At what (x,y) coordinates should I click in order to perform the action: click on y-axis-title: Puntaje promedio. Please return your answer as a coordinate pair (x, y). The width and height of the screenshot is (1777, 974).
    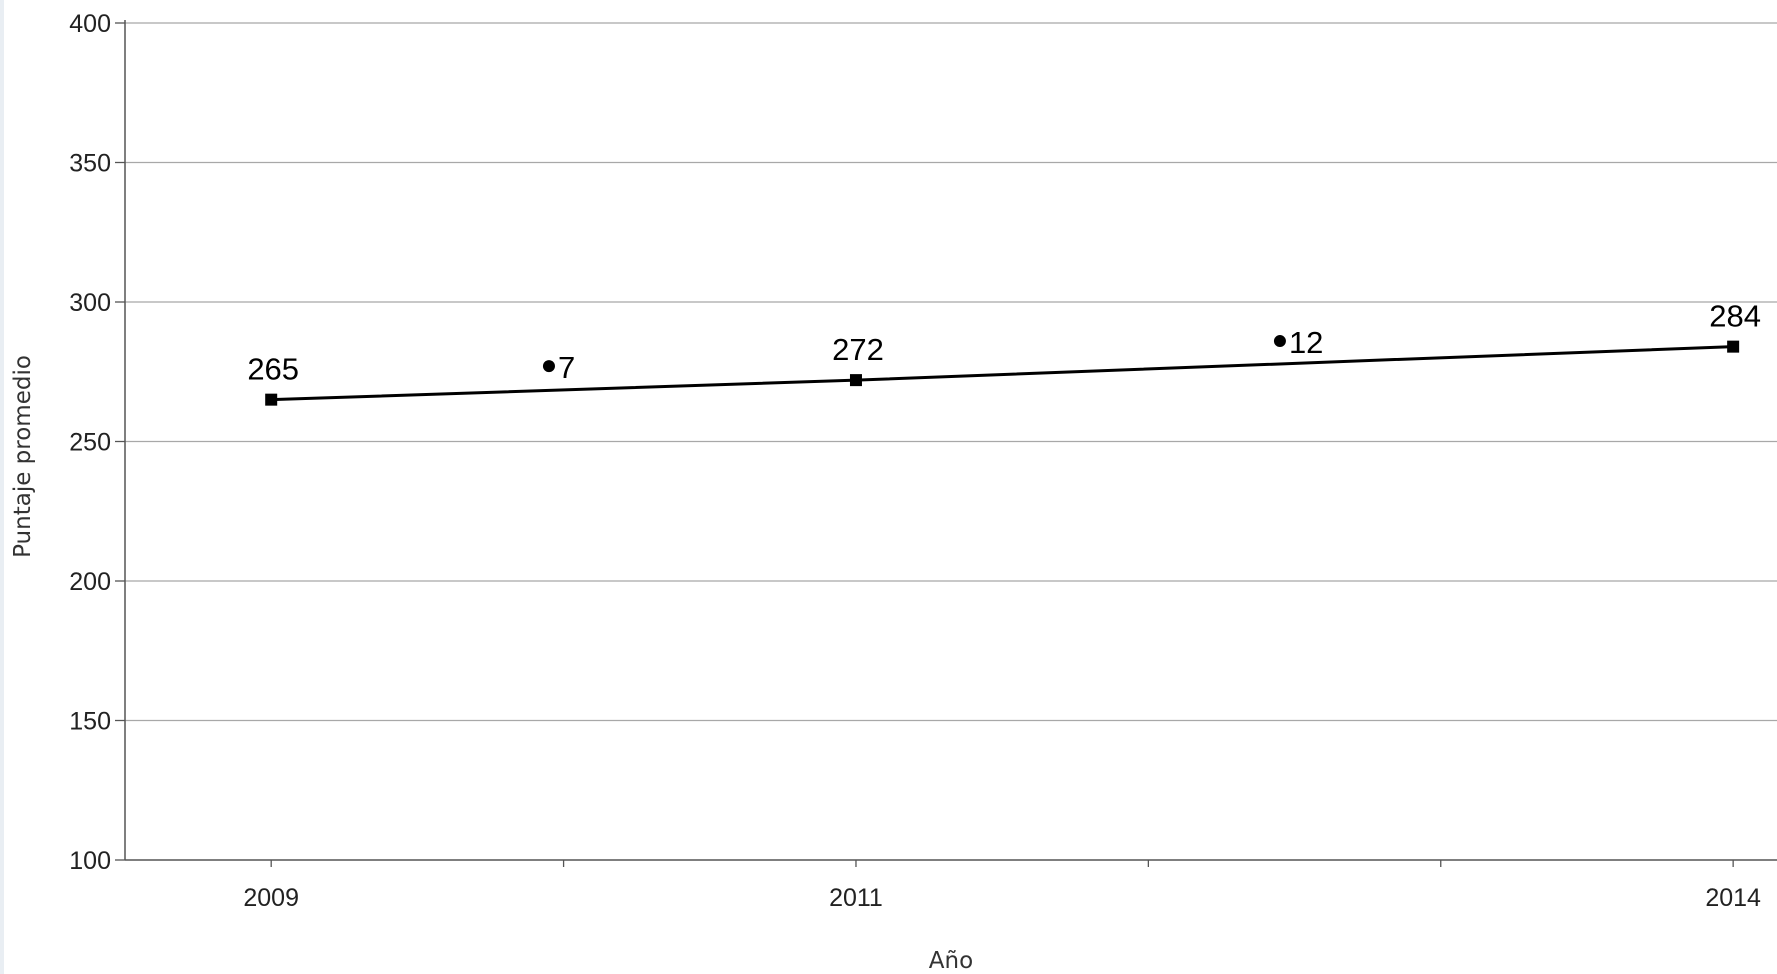
    Looking at the image, I should click on (23, 456).